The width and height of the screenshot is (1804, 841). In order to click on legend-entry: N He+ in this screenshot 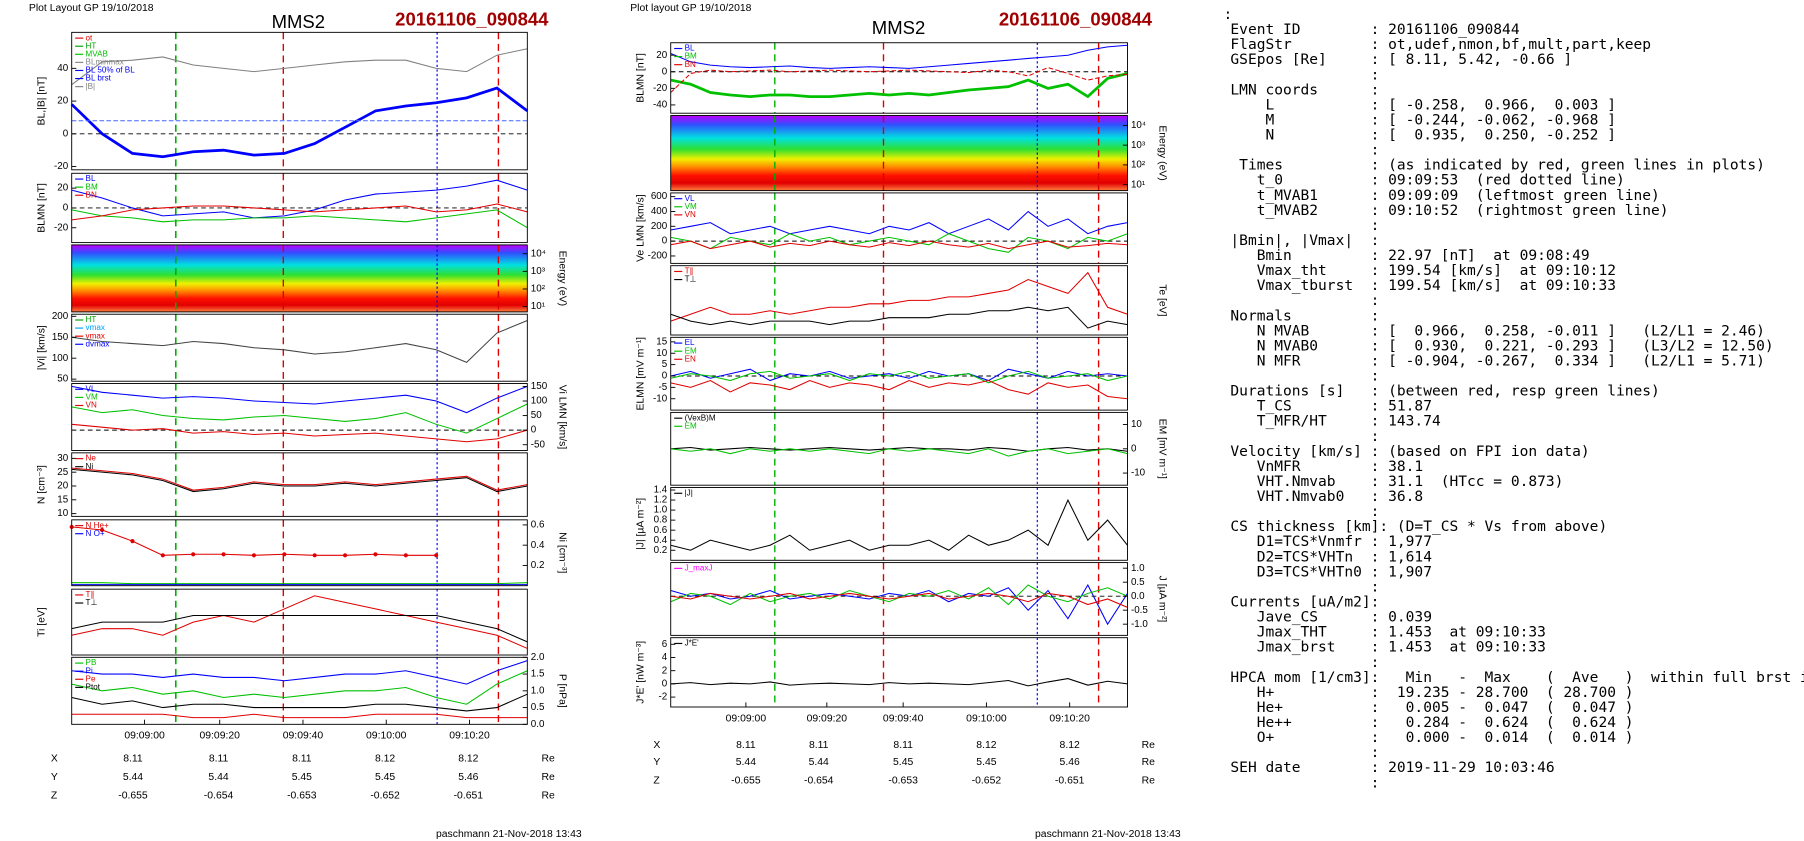, I will do `click(97, 525)`.